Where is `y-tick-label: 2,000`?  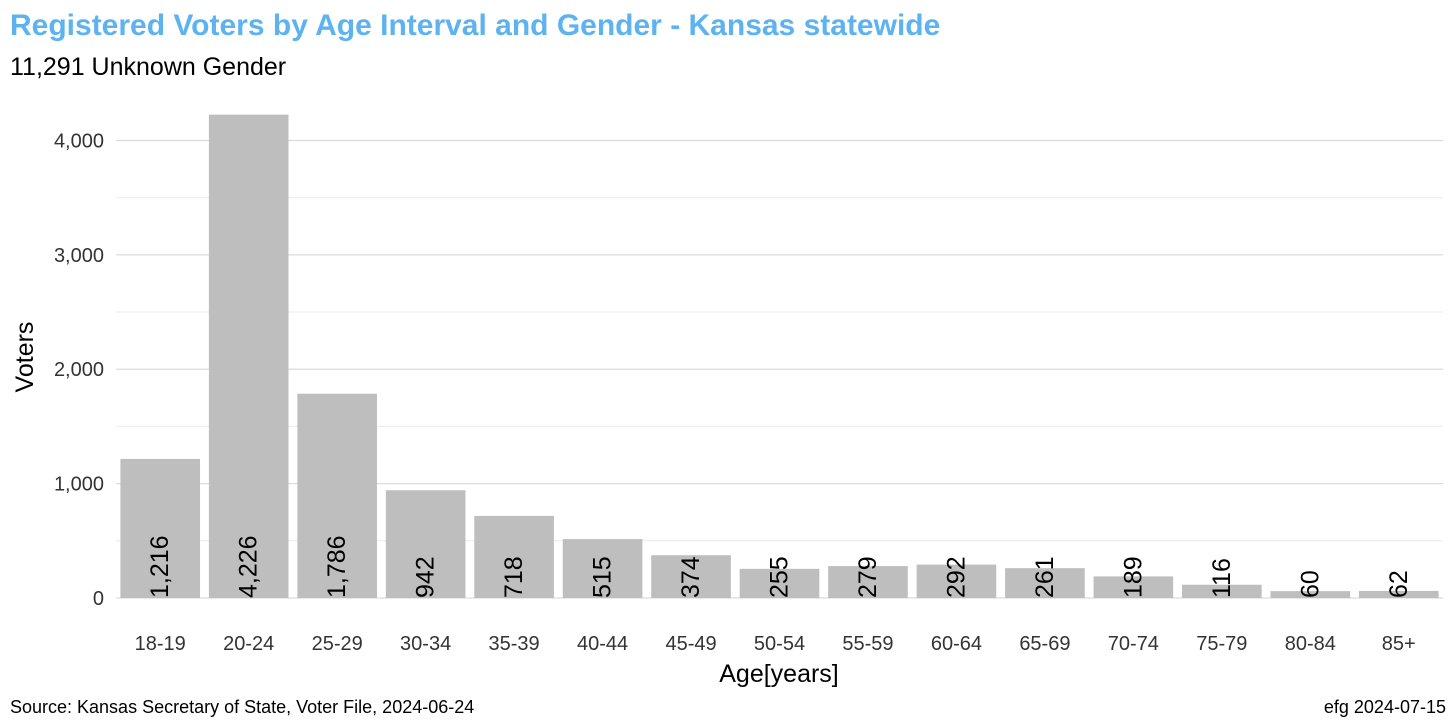
y-tick-label: 2,000 is located at coordinates (79, 370).